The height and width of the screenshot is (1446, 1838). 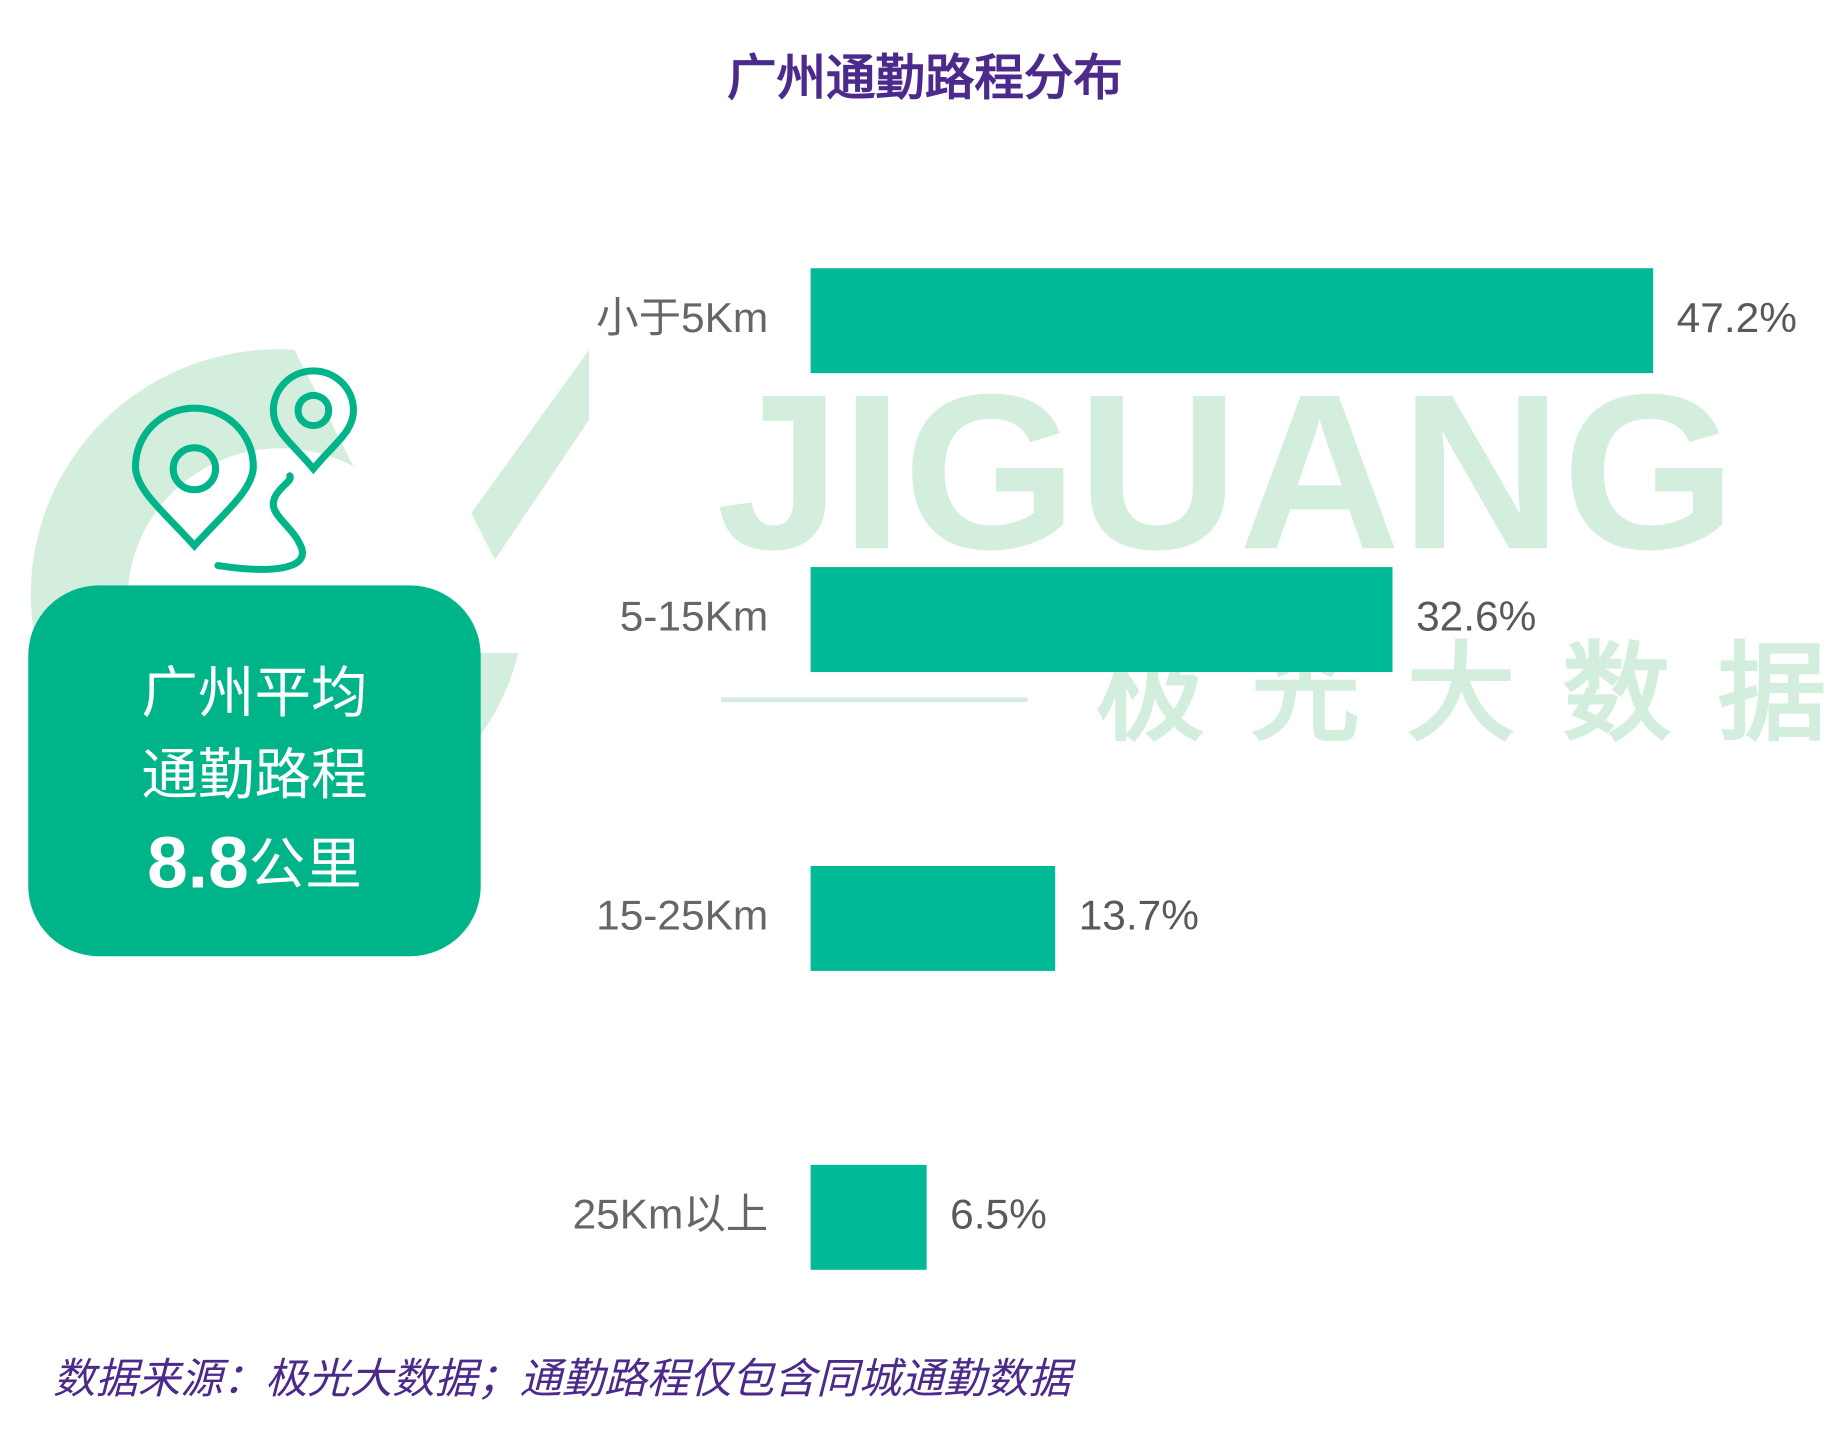 What do you see at coordinates (925, 78) in the screenshot?
I see `chart-title: 广州通勤路程分布` at bounding box center [925, 78].